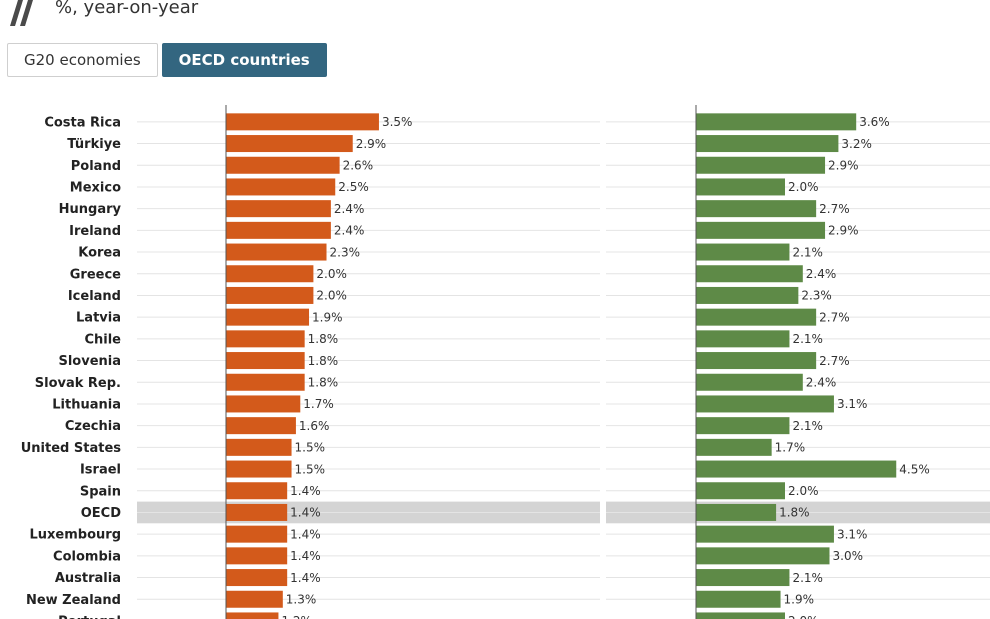 This screenshot has width=990, height=619. I want to click on category-label: Chile, so click(102, 339).